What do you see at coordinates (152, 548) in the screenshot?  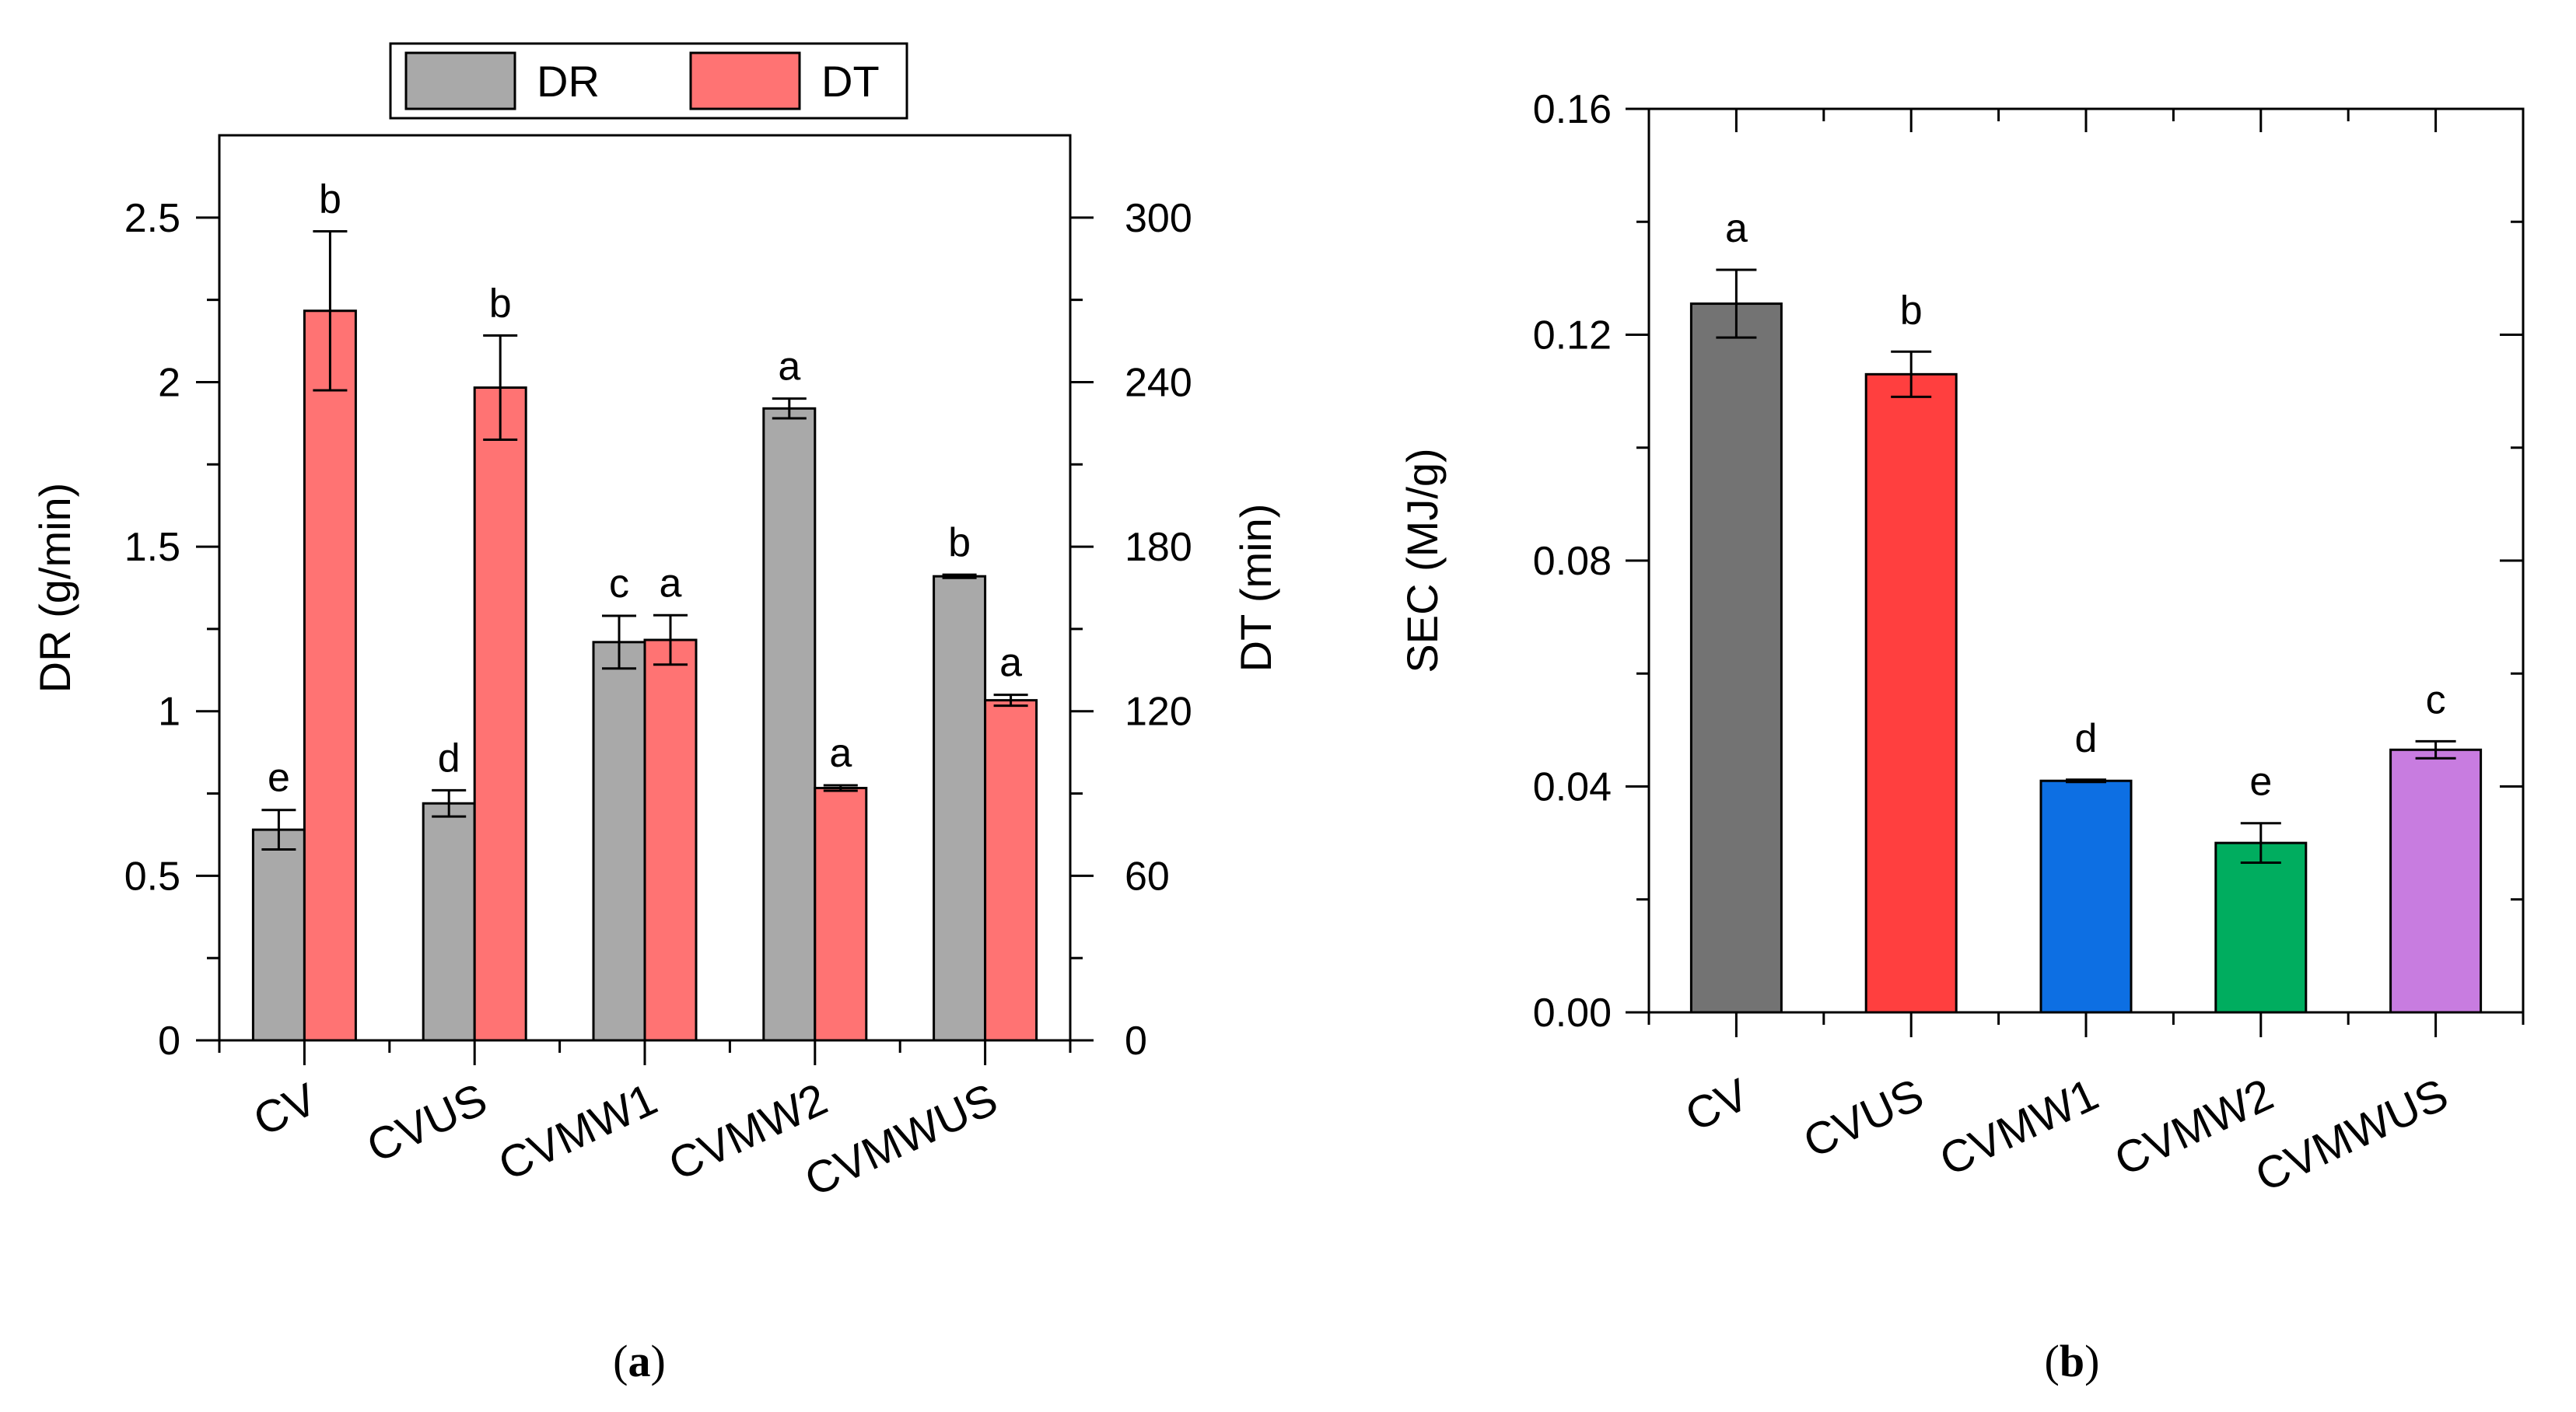 I see `left-tick-label-3: 1.5` at bounding box center [152, 548].